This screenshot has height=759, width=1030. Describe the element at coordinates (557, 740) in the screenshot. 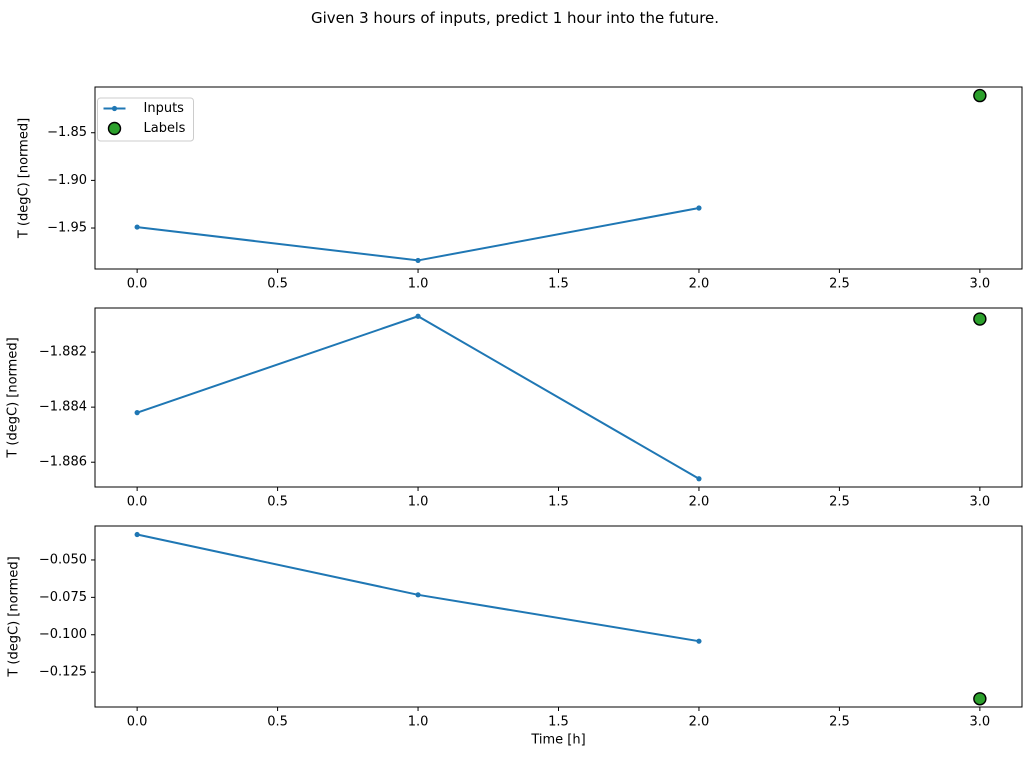

I see `x-axis-label: Time [h]` at that location.